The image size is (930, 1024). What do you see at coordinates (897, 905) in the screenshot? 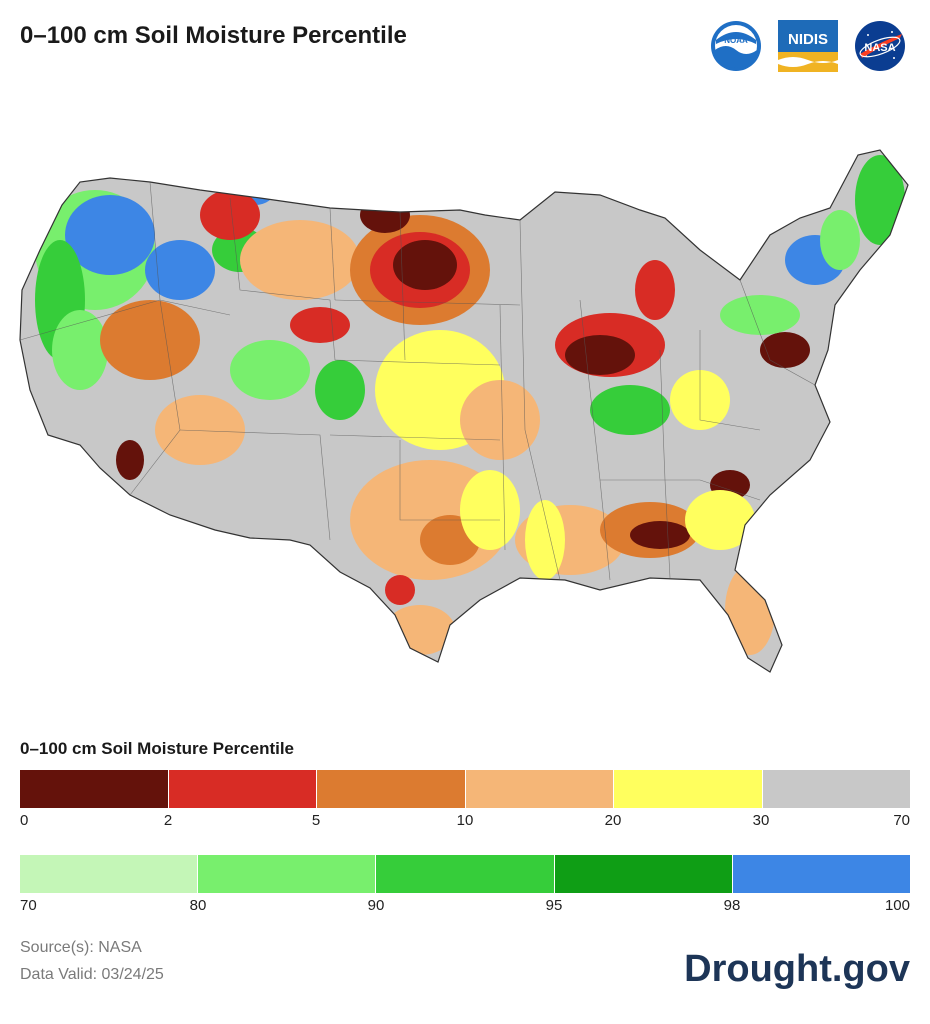
I see `tick-label: 100` at bounding box center [897, 905].